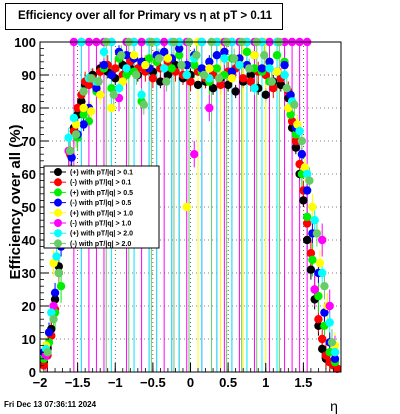  What do you see at coordinates (190, 382) in the screenshot?
I see `x-tick-label: 0` at bounding box center [190, 382].